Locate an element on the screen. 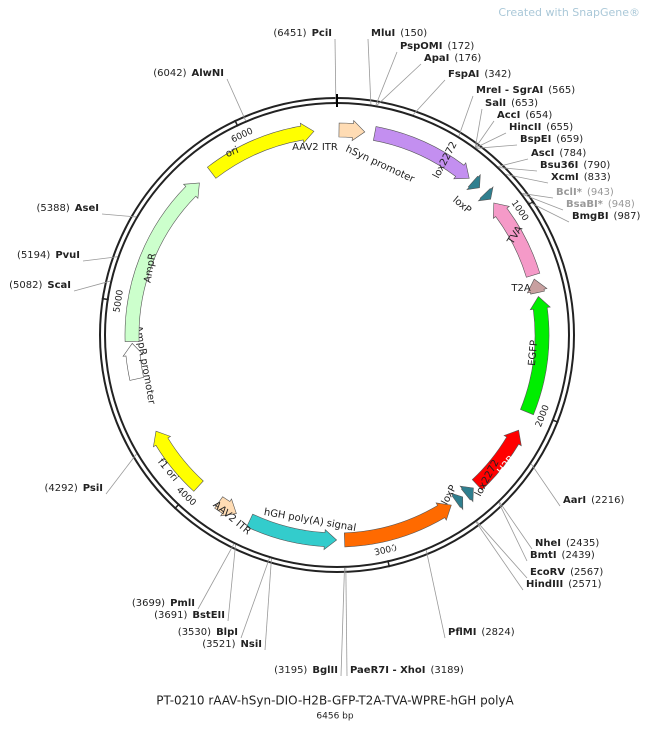 The width and height of the screenshot is (650, 749). feature-label: ori is located at coordinates (232, 152).